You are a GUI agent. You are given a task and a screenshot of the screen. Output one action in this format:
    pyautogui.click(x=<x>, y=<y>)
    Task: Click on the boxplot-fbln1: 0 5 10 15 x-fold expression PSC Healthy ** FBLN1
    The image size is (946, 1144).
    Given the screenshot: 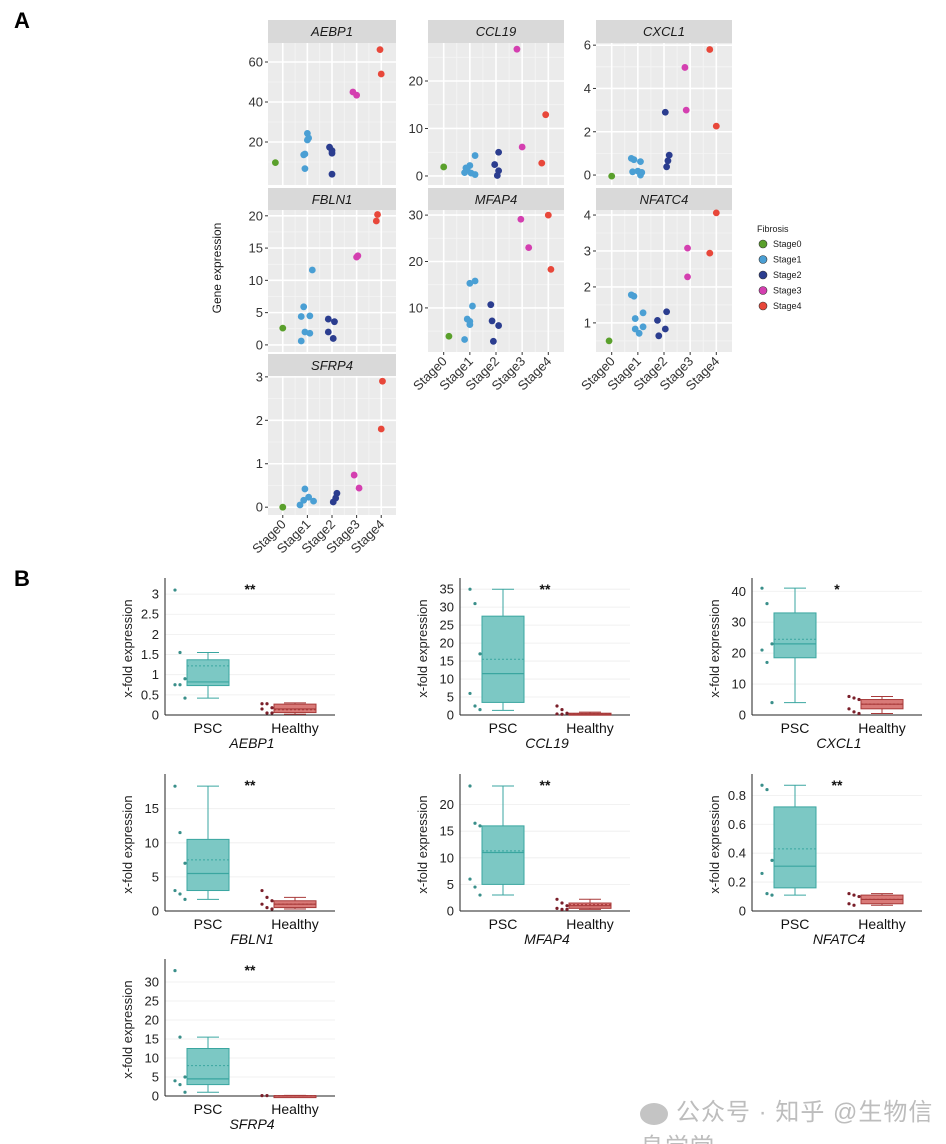 What is the action you would take?
    pyautogui.click(x=227, y=860)
    